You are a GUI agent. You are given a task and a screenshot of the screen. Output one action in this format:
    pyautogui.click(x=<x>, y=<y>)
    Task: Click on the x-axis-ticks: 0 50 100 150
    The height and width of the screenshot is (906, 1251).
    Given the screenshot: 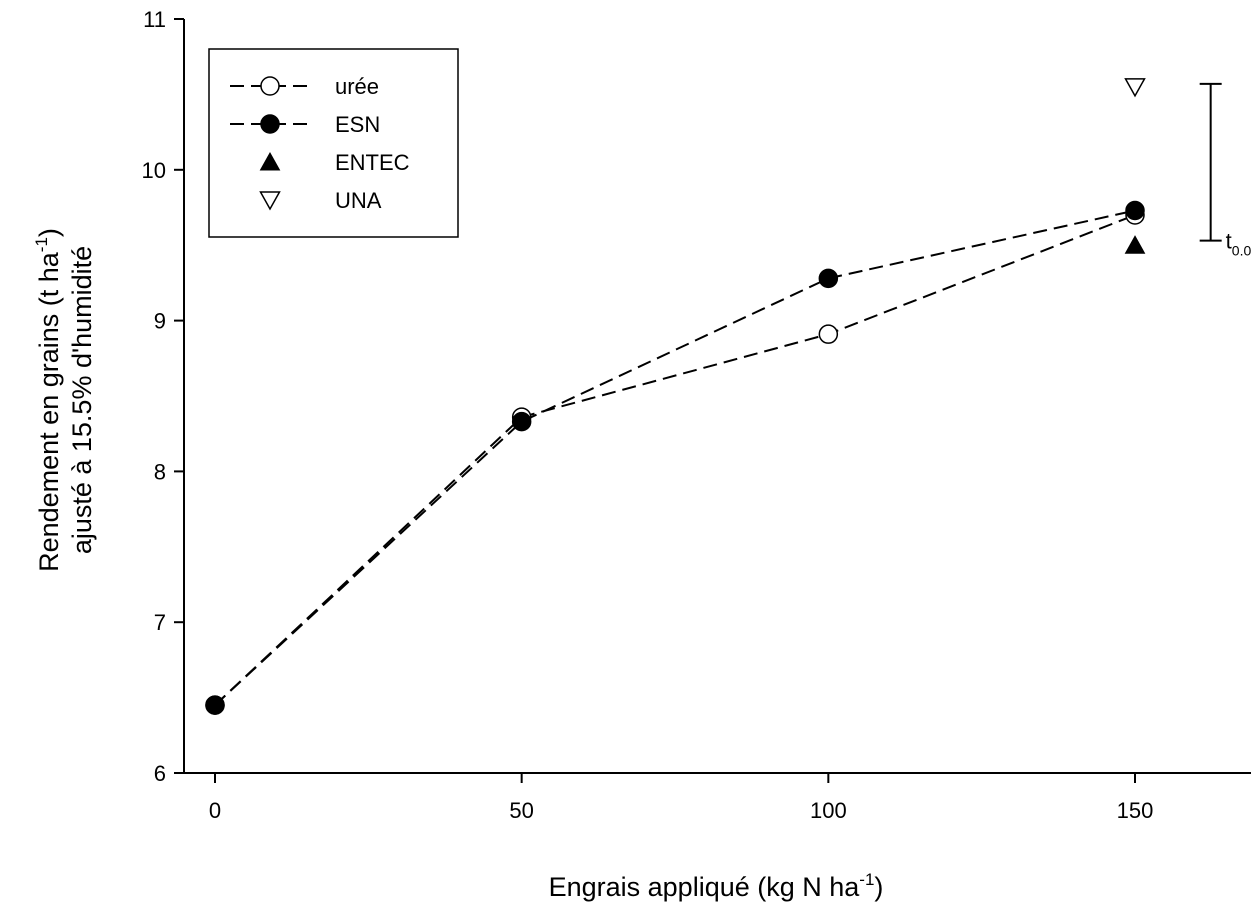 What is the action you would take?
    pyautogui.click(x=681, y=798)
    